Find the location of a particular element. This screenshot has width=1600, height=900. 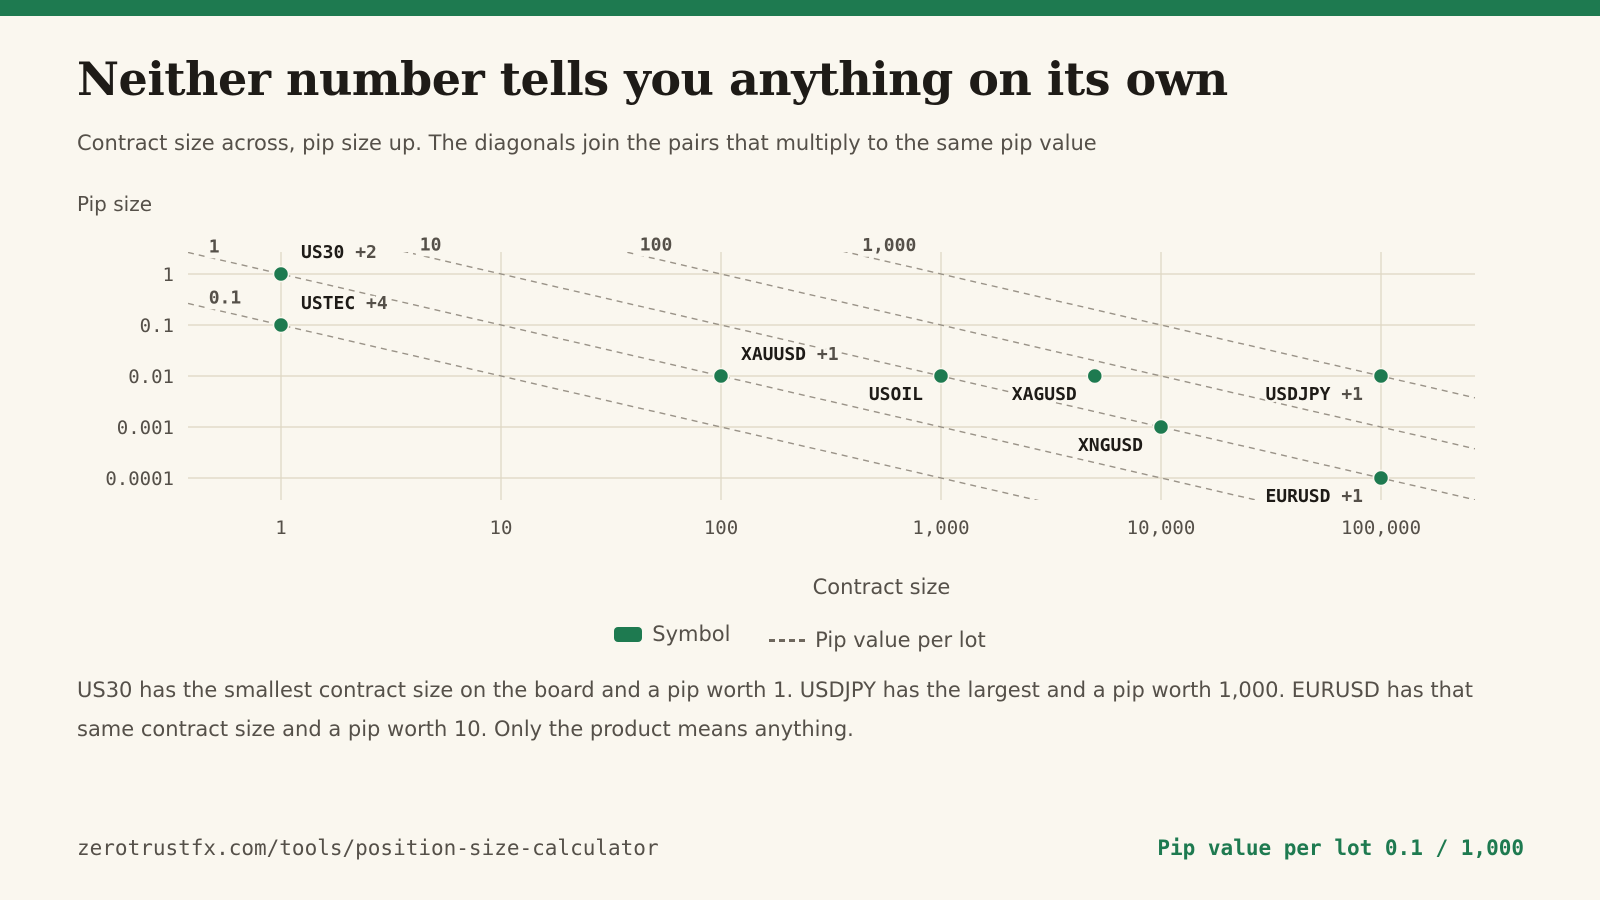

symbol-point-label: USDJPY +1 is located at coordinates (1314, 394).